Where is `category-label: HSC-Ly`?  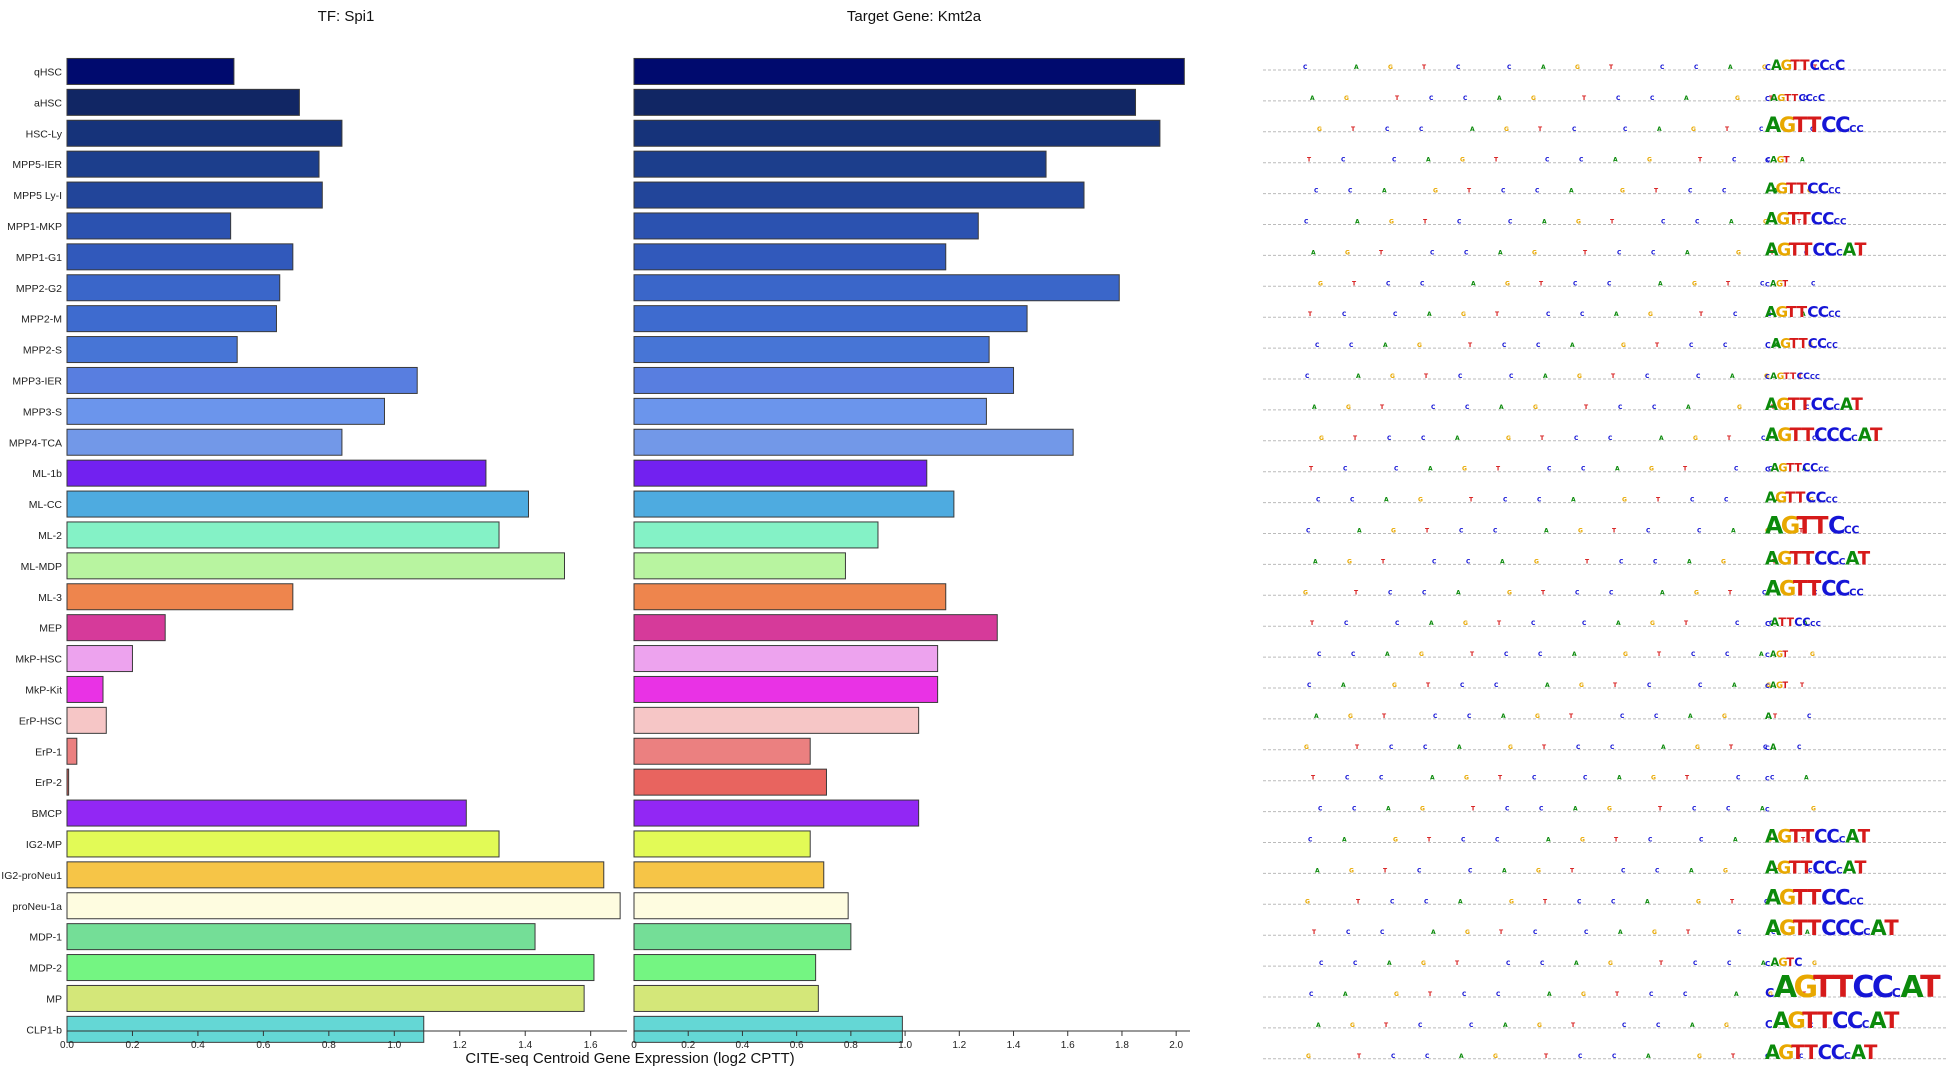
category-label: HSC-Ly is located at coordinates (44, 134).